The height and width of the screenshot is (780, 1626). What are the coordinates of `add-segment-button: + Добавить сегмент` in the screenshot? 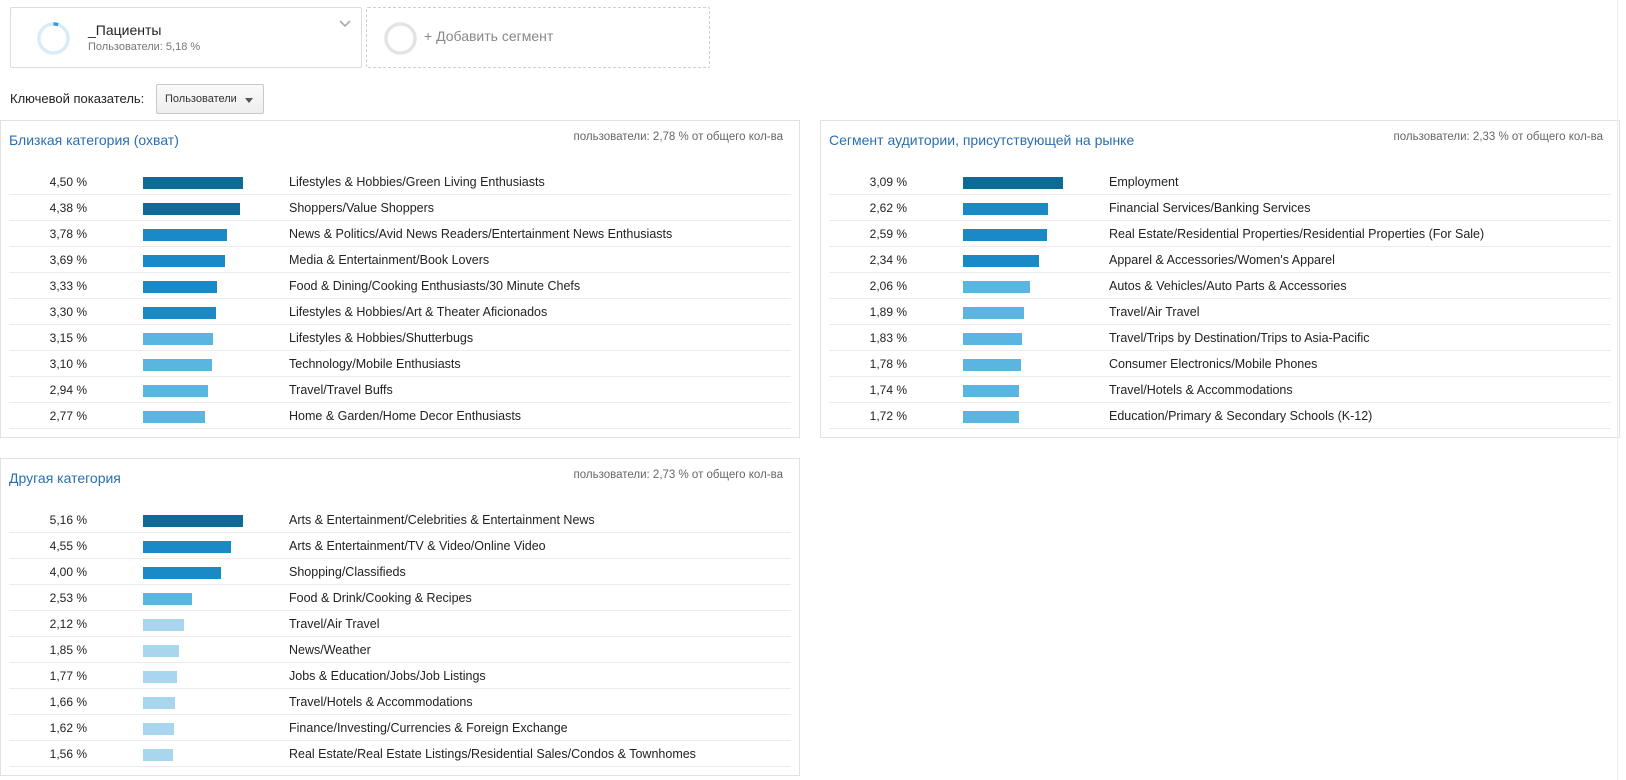 It's located at (538, 37).